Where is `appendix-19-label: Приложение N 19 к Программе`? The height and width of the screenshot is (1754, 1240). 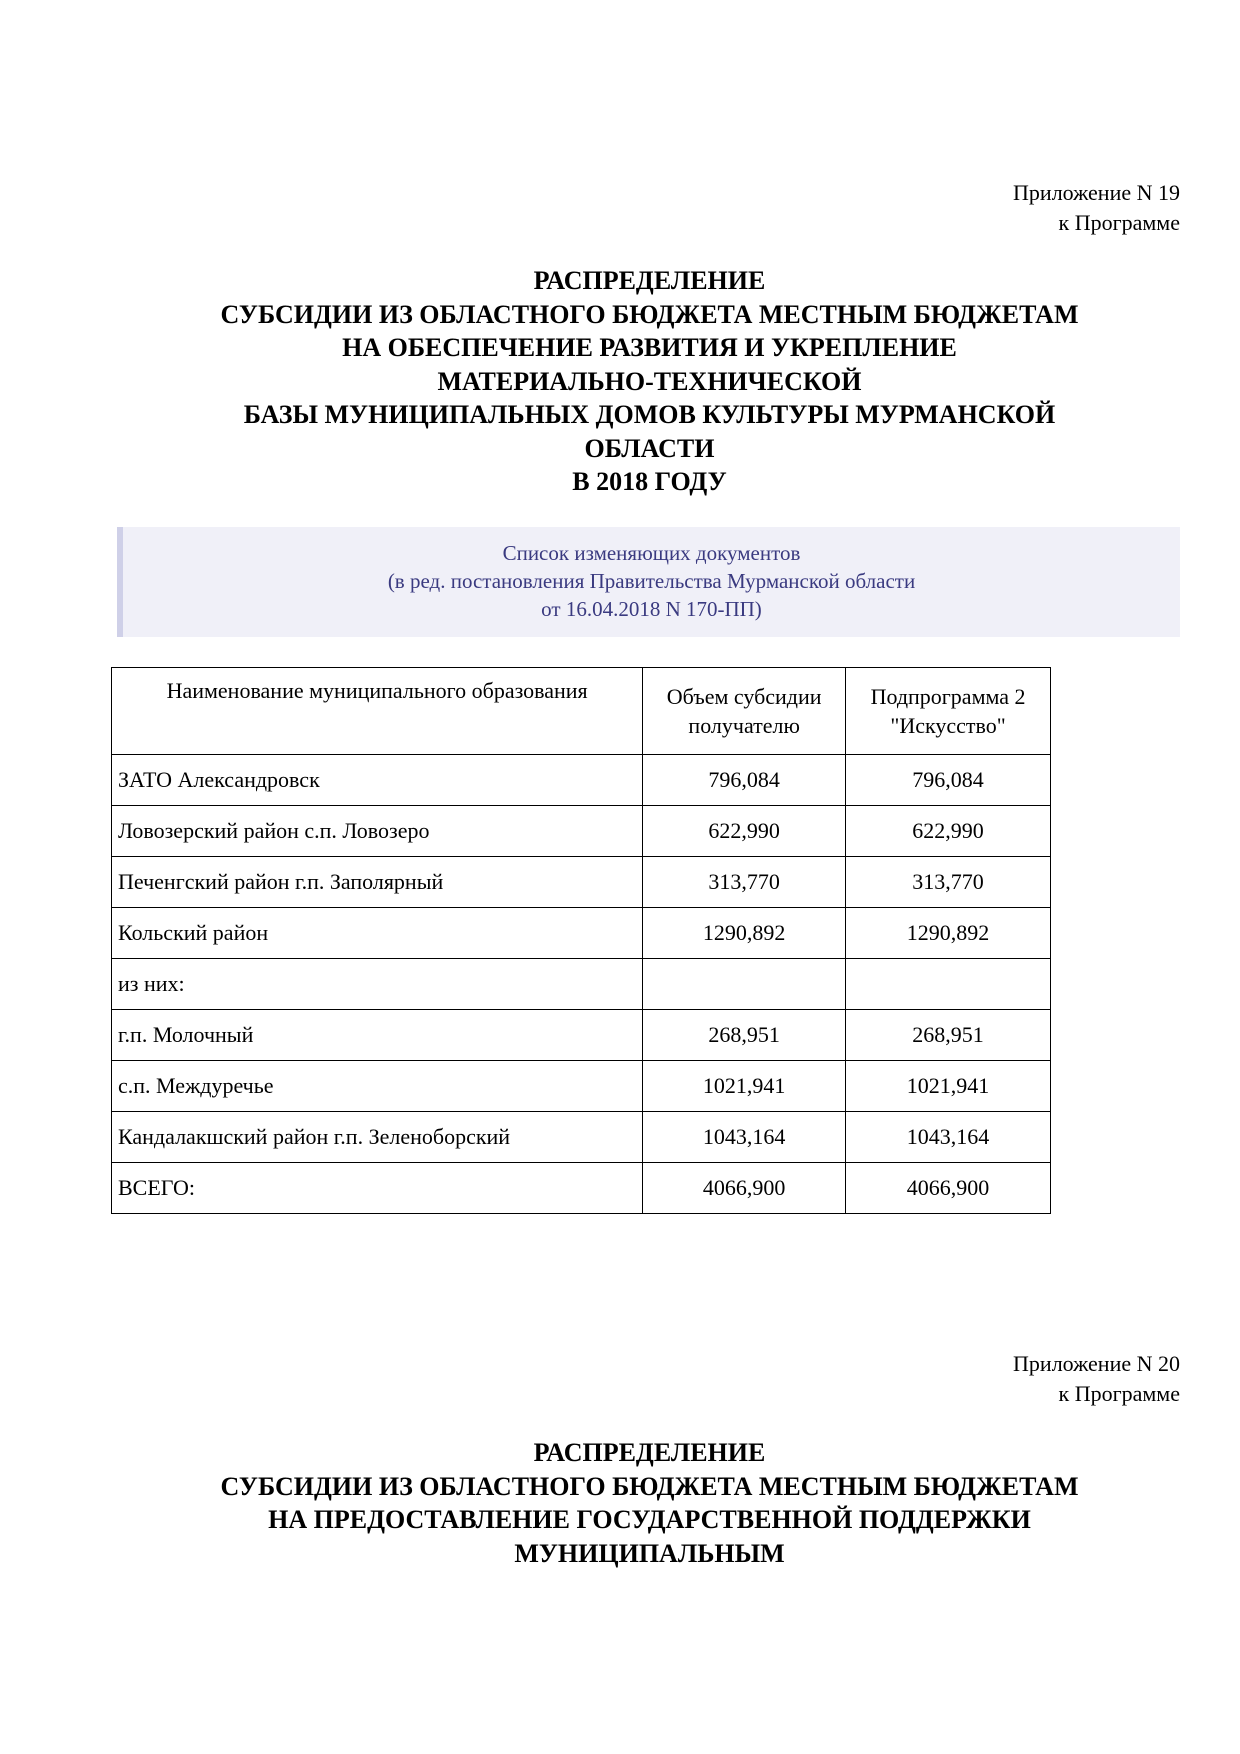
appendix-19-label: Приложение N 19 к Программе is located at coordinates (1096, 208).